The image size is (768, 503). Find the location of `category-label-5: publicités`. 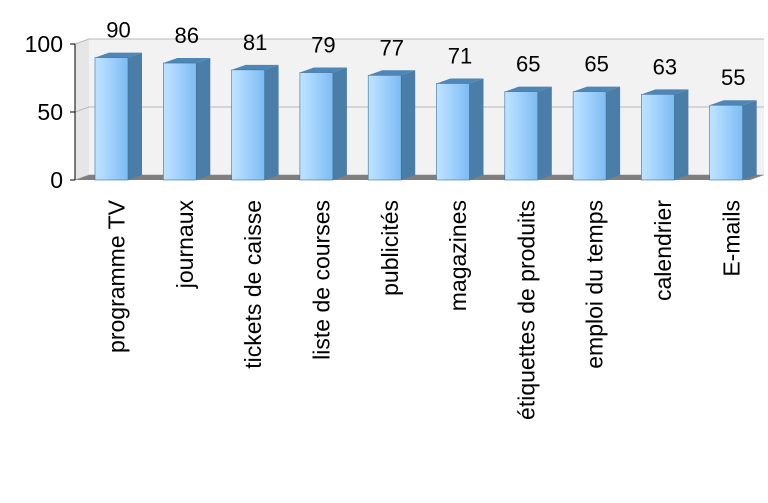

category-label-5: publicités is located at coordinates (390, 248).